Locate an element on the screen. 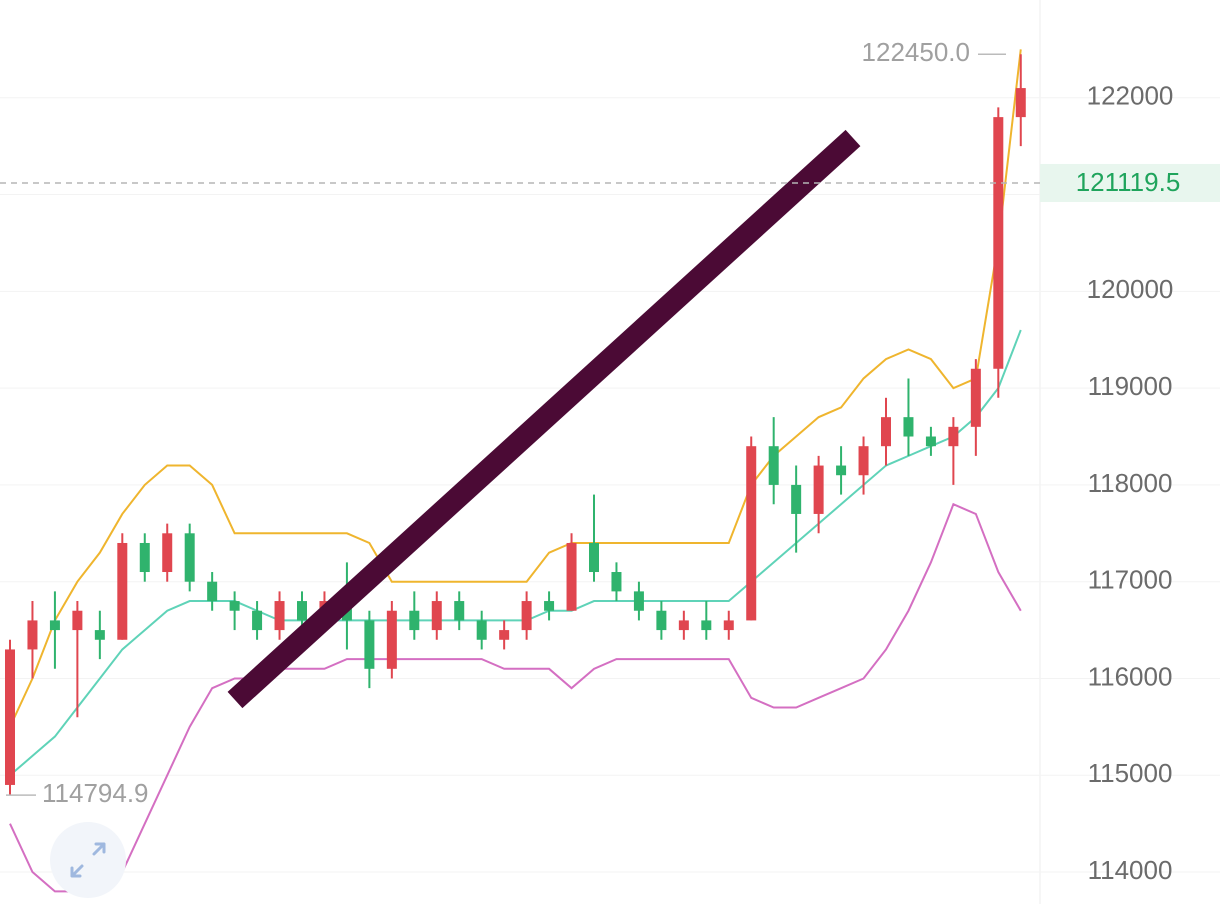 This screenshot has height=904, width=1220. y-tick-label: 122000 is located at coordinates (1130, 96).